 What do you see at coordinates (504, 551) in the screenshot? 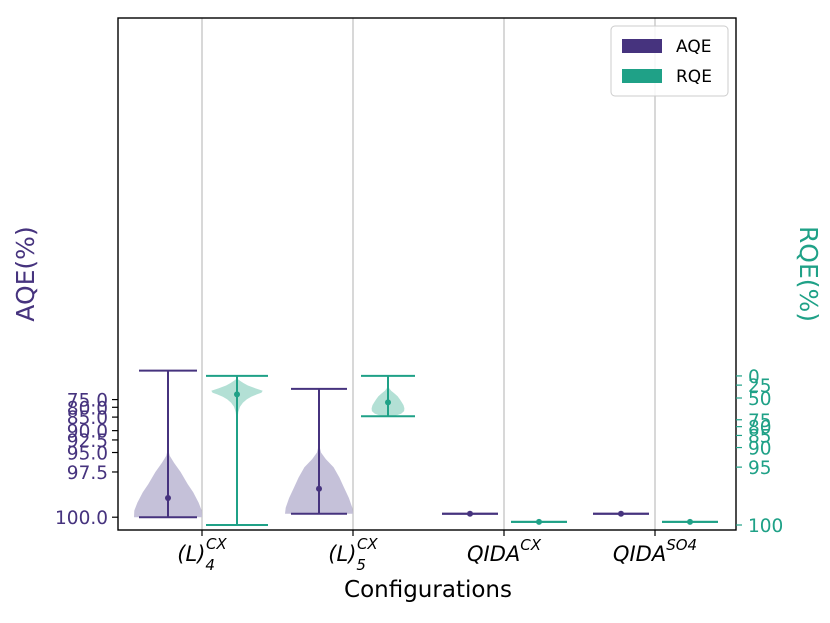
I see `x-tick-label-2: QIDACX` at bounding box center [504, 551].